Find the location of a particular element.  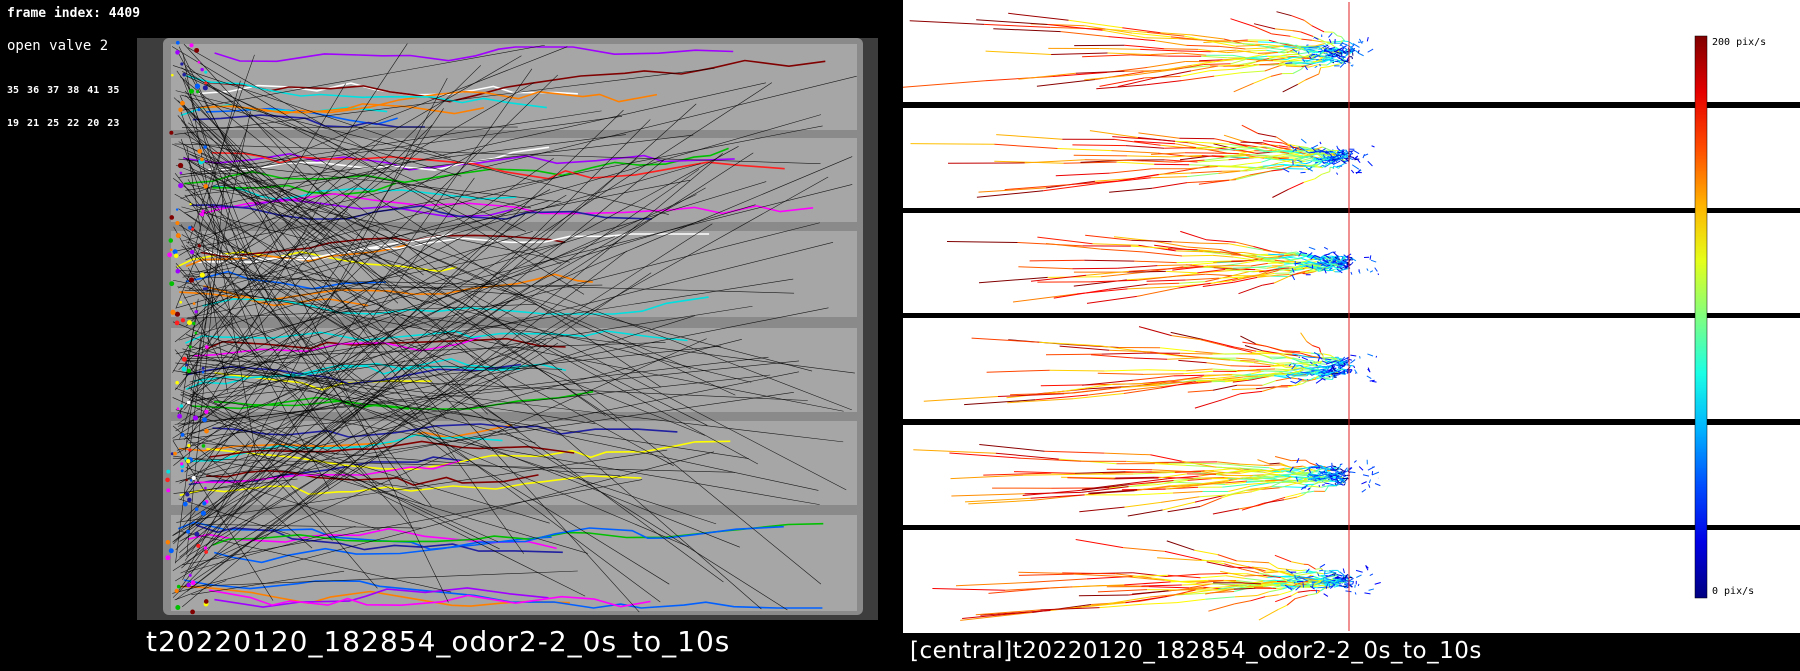

track-ids-row-2: 19 21 25 22 20 23 is located at coordinates (63, 123).